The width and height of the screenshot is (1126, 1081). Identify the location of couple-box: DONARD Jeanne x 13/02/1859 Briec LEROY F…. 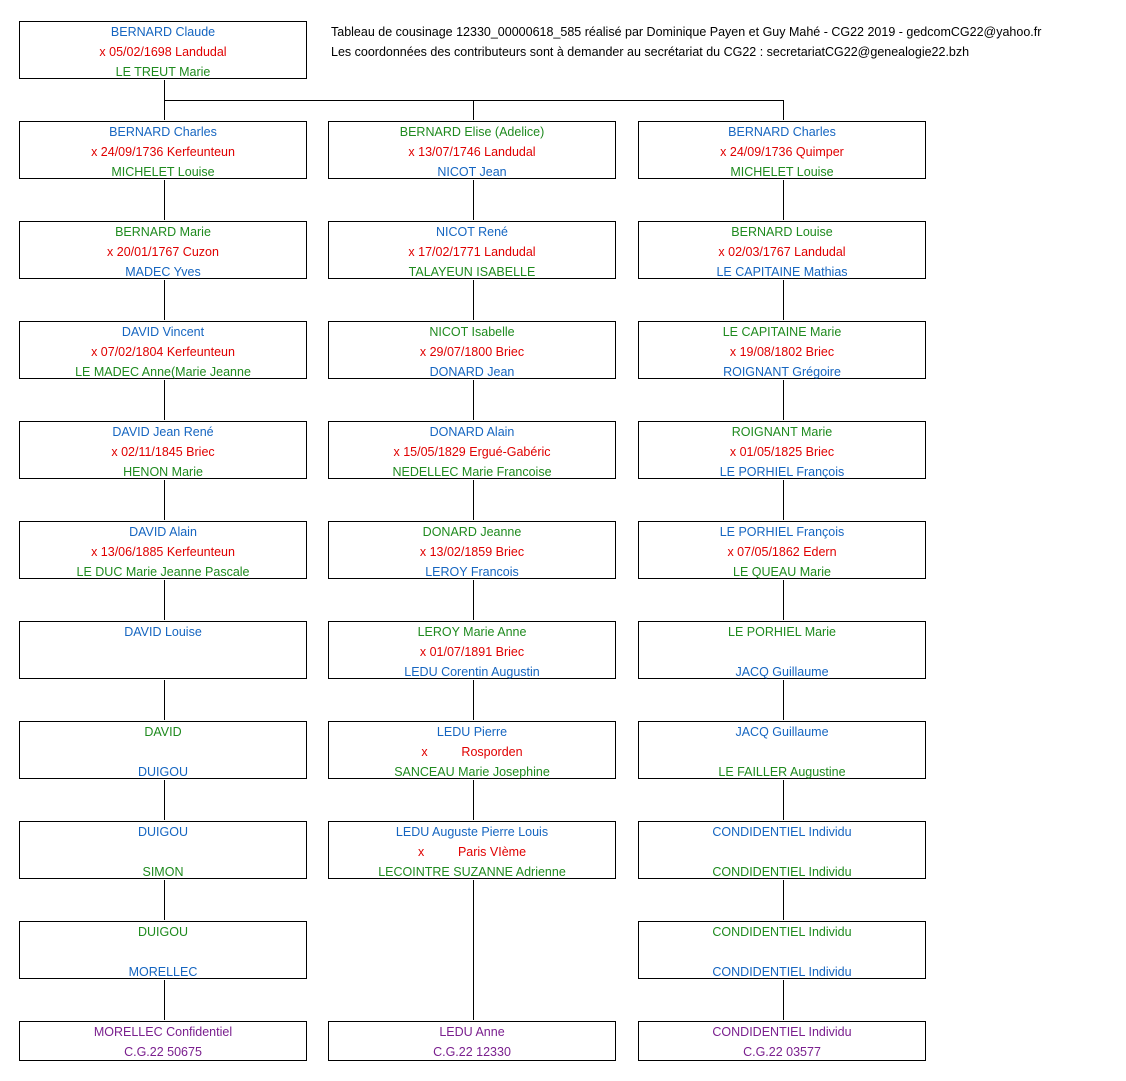
(472, 550).